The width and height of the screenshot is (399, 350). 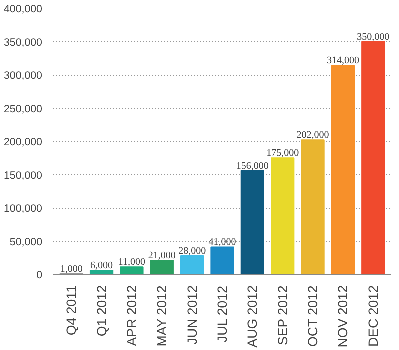 I want to click on y-tick-label: 300,000, so click(x=23, y=76).